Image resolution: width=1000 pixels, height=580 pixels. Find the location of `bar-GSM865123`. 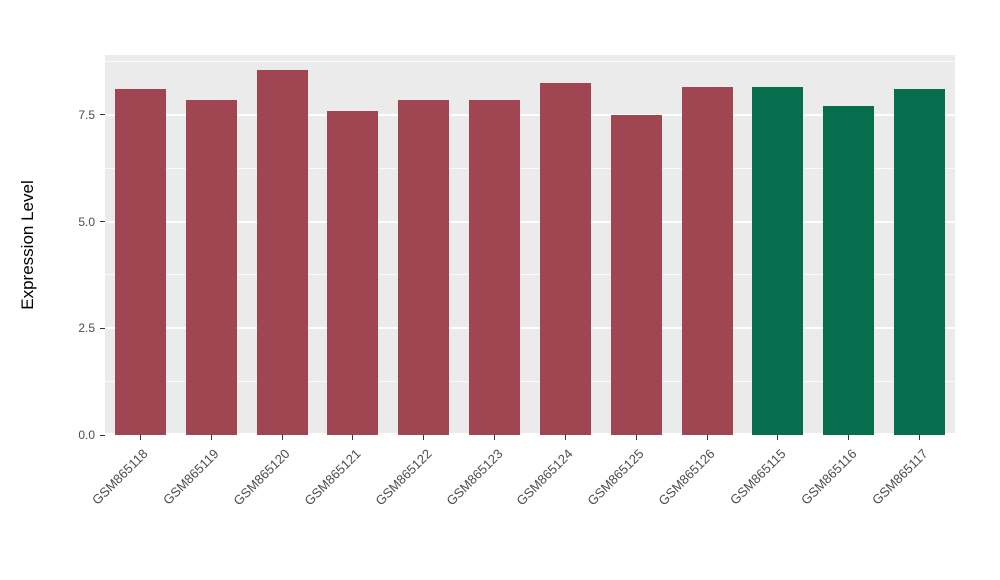

bar-GSM865123 is located at coordinates (495, 267).